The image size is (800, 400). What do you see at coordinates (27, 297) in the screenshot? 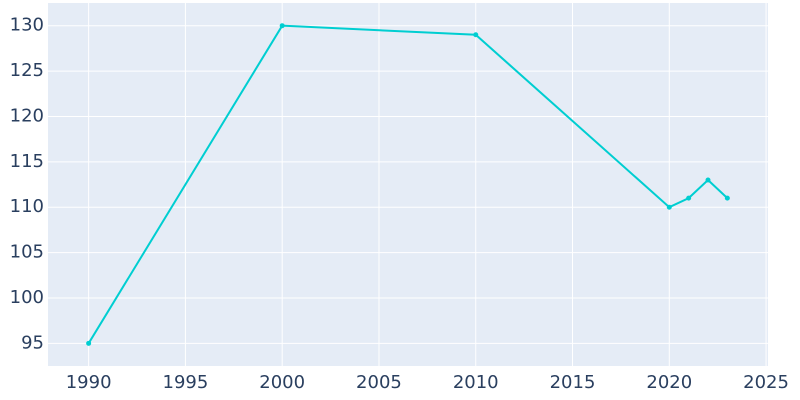
I see `y-tick-label: 100` at bounding box center [27, 297].